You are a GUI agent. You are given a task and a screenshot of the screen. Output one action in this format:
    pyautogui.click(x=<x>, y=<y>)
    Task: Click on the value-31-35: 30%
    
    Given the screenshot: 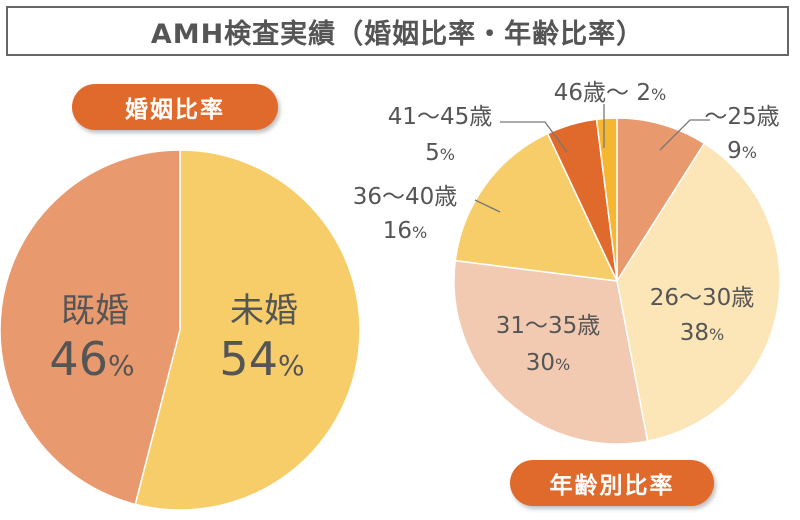 What is the action you would take?
    pyautogui.click(x=548, y=363)
    